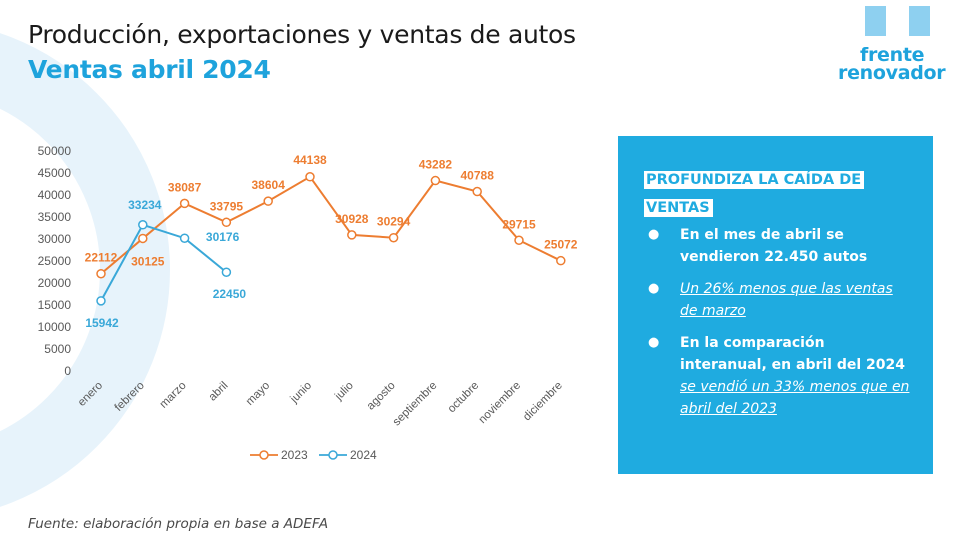 Image resolution: width=965 pixels, height=540 pixels. I want to click on y-tick-label: 25000, so click(55, 261).